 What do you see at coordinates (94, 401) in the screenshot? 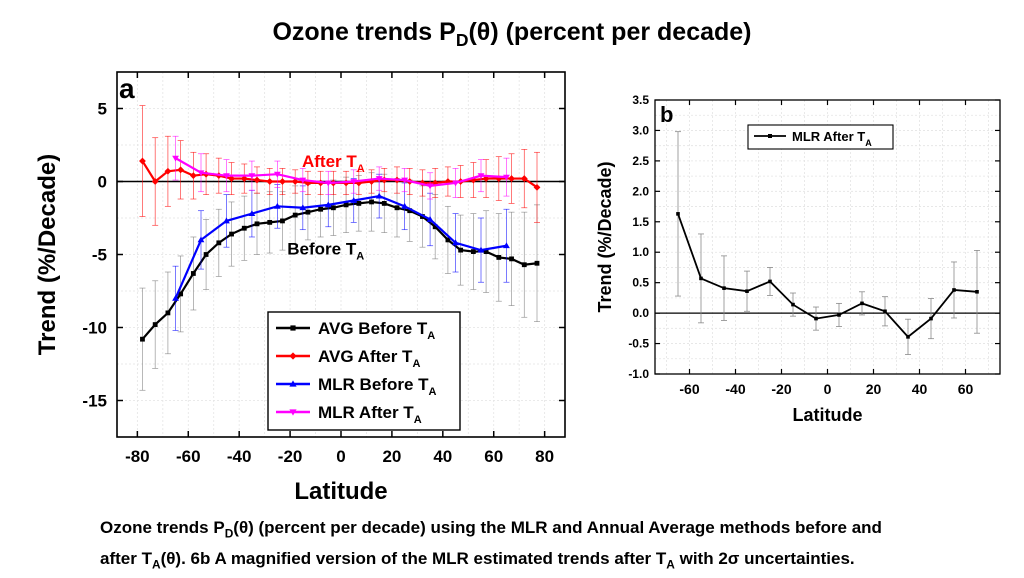
I see `y-tick-label: -15` at bounding box center [94, 401].